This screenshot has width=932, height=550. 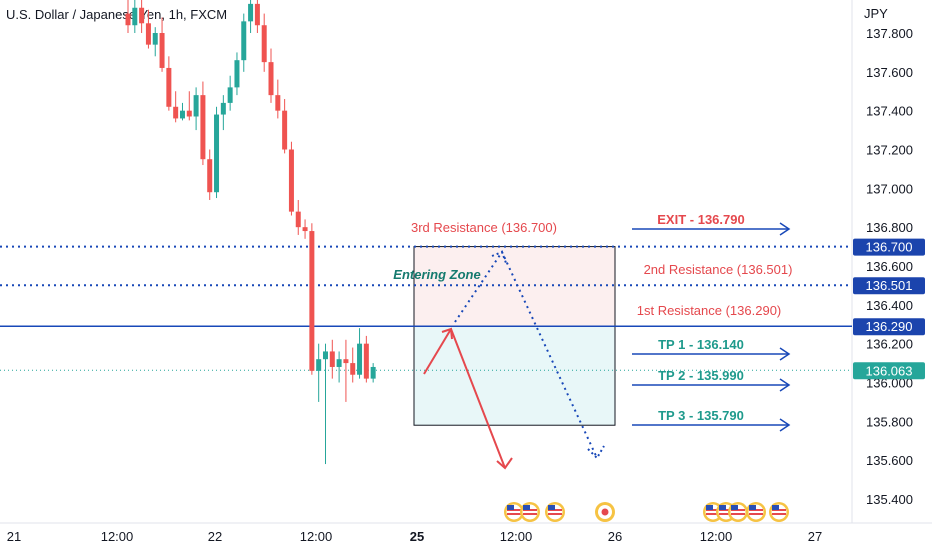 What do you see at coordinates (437, 351) in the screenshot?
I see `entry-arrow-up` at bounding box center [437, 351].